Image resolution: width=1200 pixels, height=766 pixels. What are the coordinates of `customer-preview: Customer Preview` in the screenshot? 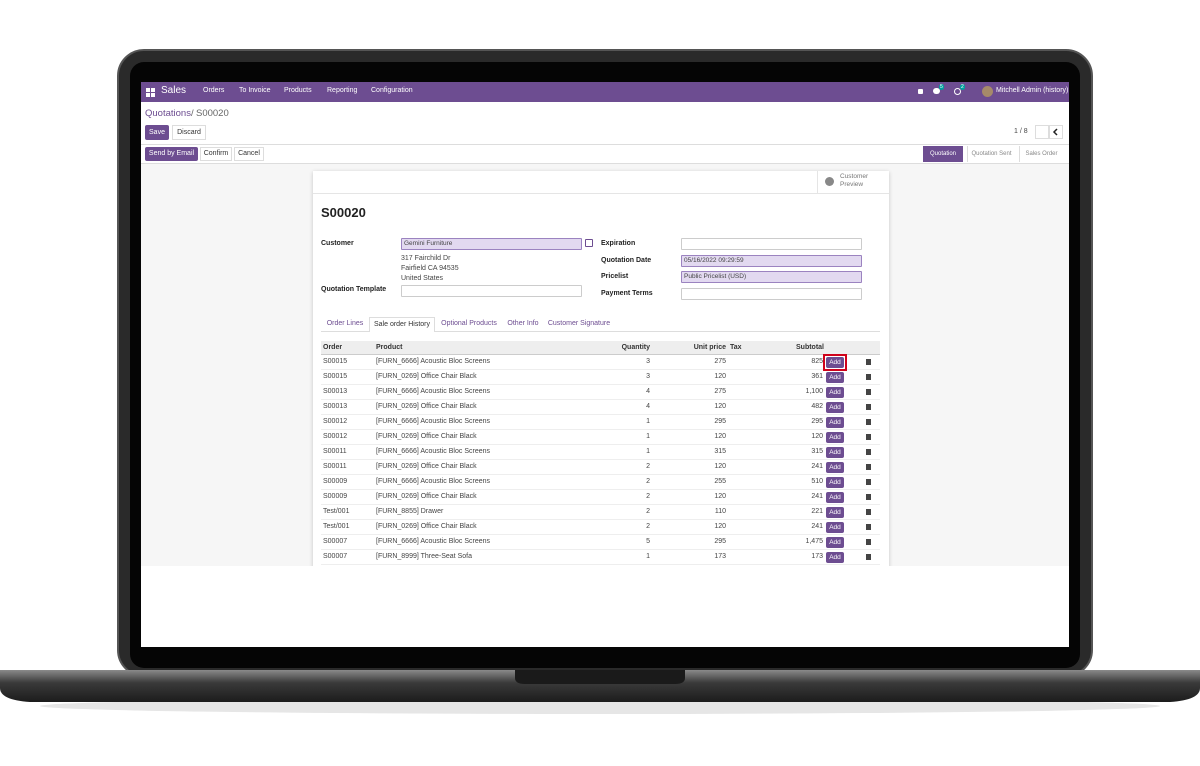 It's located at (854, 180).